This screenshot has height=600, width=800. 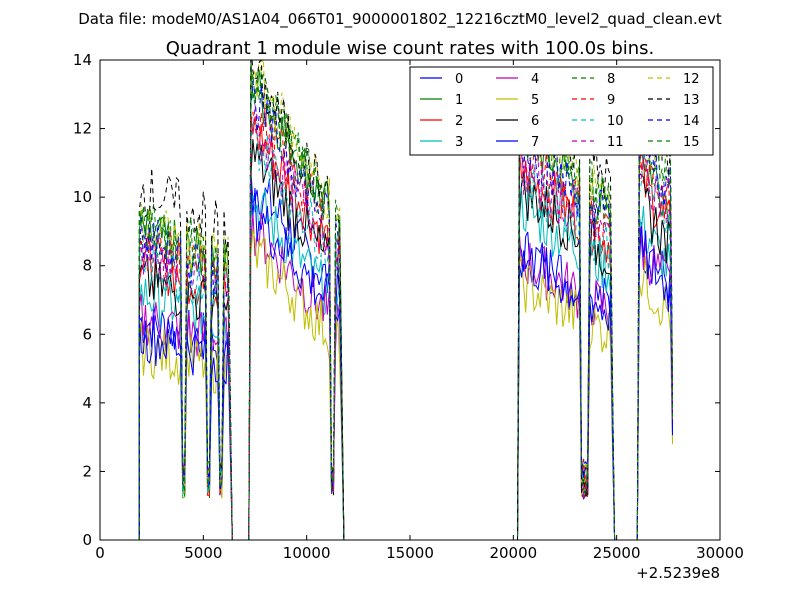 I want to click on y-tick-label: 4, so click(x=87, y=403).